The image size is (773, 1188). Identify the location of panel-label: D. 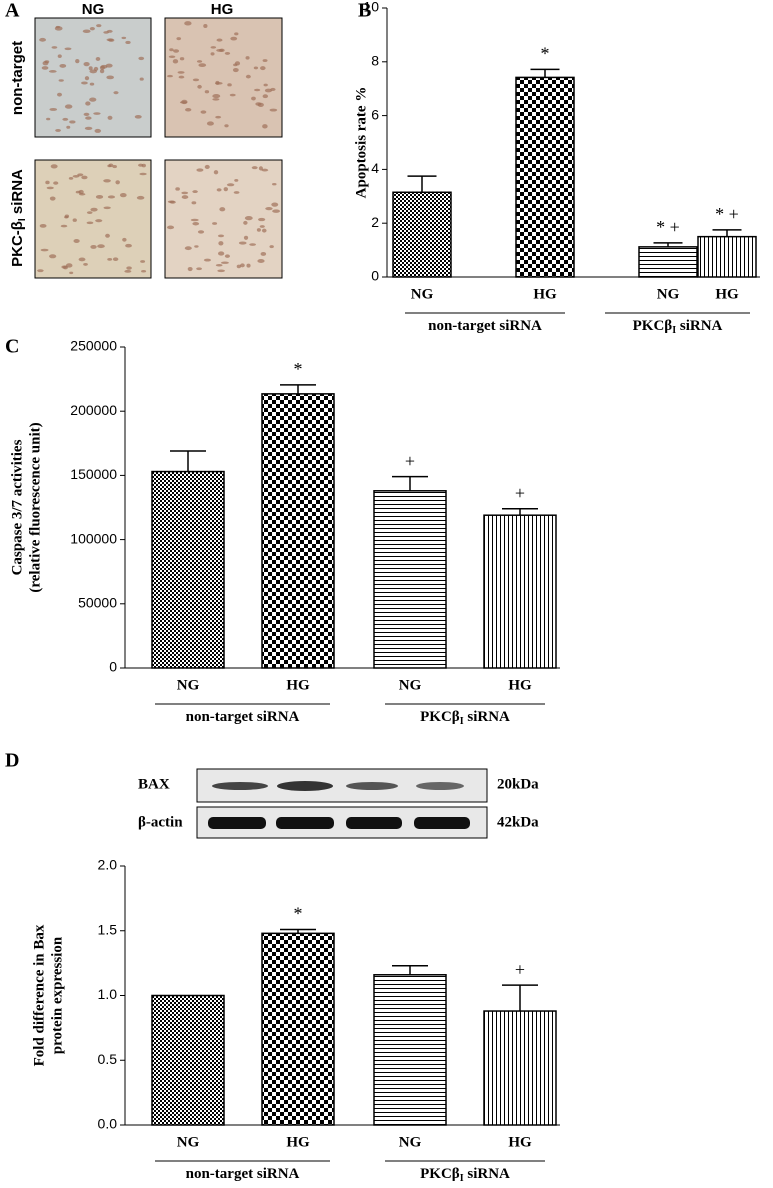
(12, 761).